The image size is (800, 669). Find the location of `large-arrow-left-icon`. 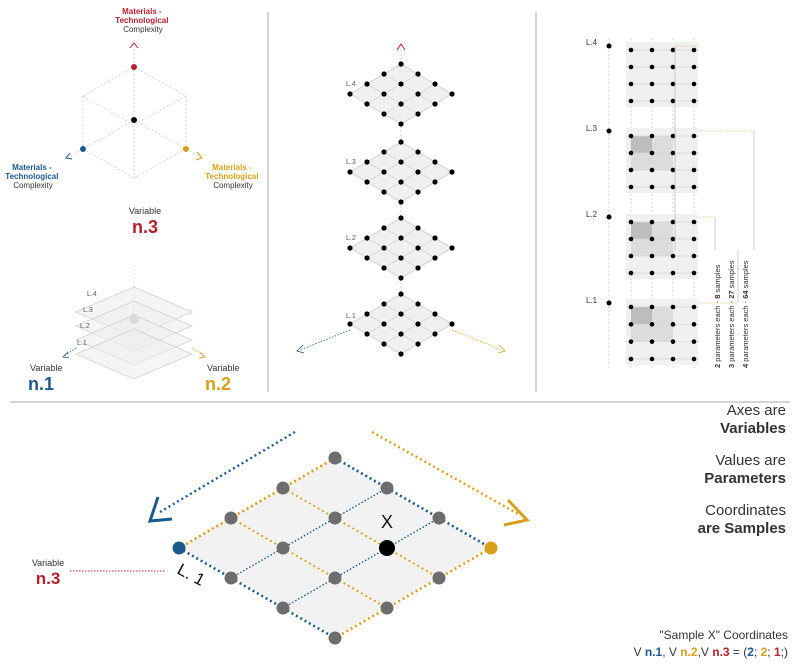

large-arrow-left-icon is located at coordinates (160, 509).